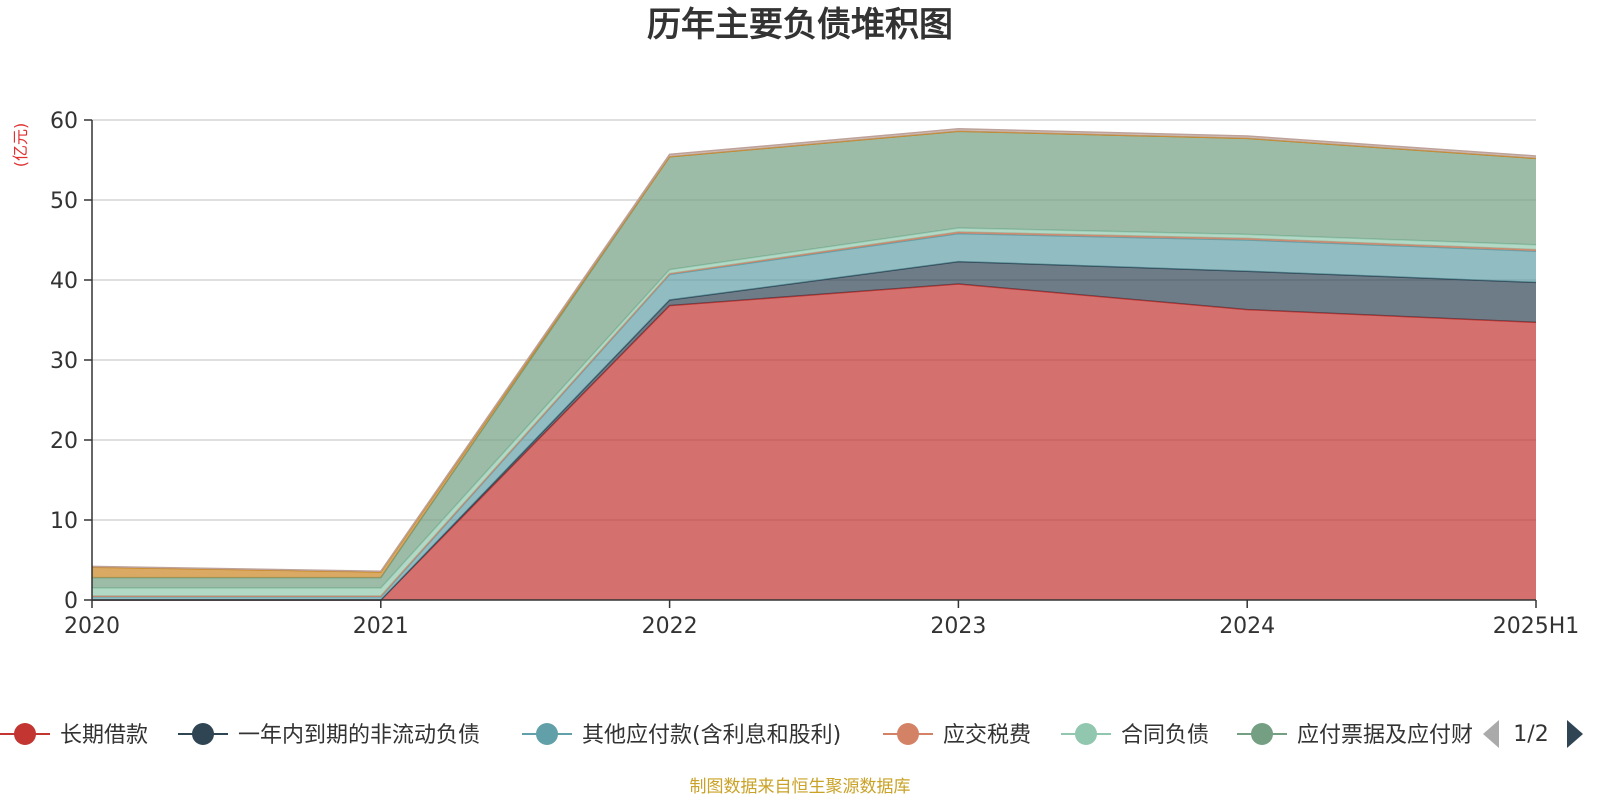 The width and height of the screenshot is (1600, 800). What do you see at coordinates (20, 145) in the screenshot?
I see `y-unit-label: (亿元)` at bounding box center [20, 145].